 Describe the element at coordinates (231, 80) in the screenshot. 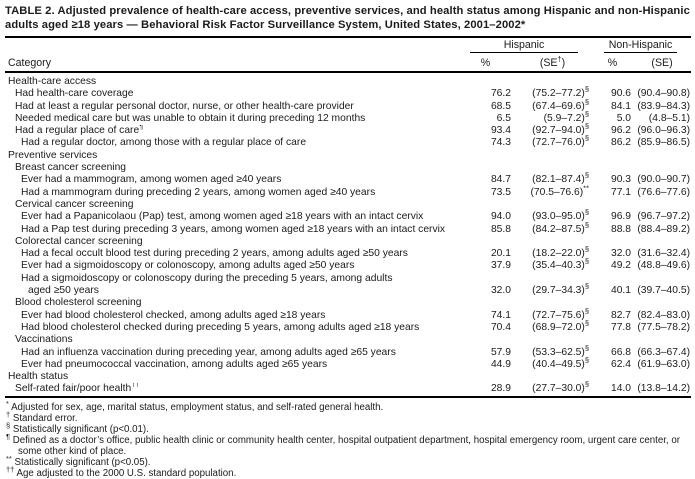

I see `category-cell: Health-care access` at that location.